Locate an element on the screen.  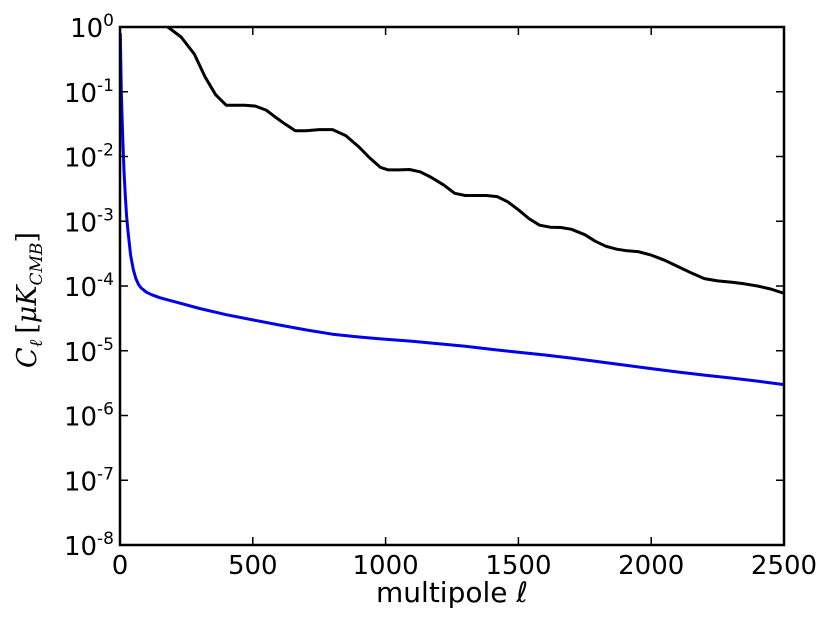
y-tick-label: 10⁰ is located at coordinates (92, 27).